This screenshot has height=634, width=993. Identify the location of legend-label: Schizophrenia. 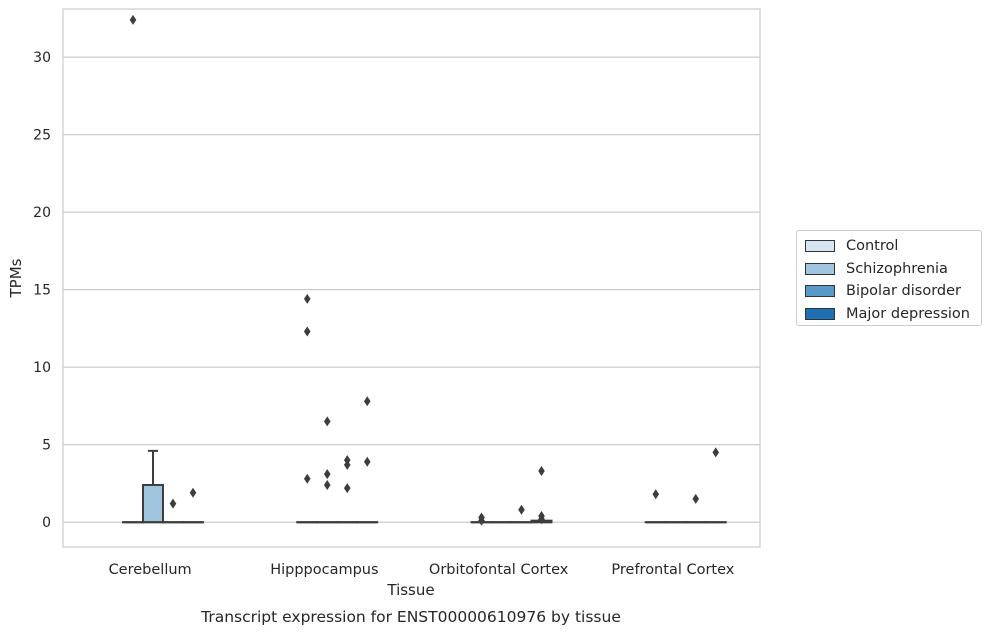
(897, 268).